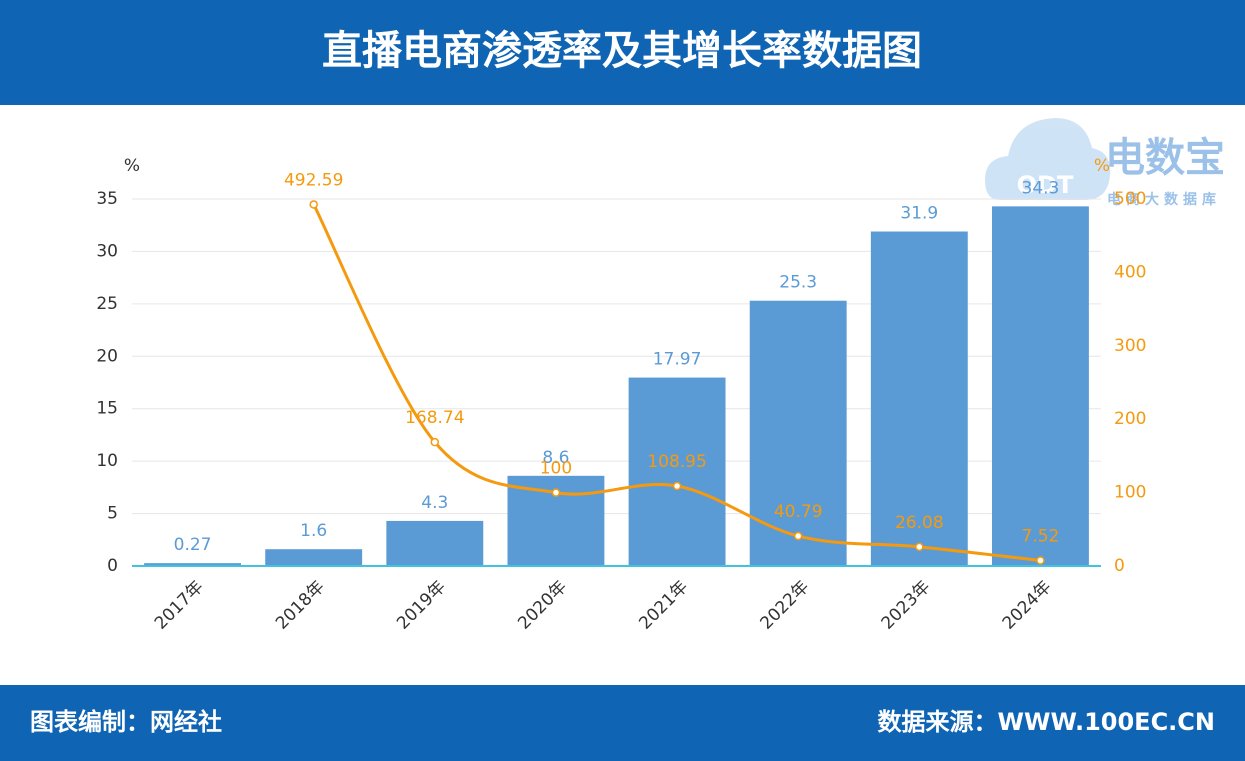  What do you see at coordinates (112, 514) in the screenshot?
I see `y-tick-label: 5` at bounding box center [112, 514].